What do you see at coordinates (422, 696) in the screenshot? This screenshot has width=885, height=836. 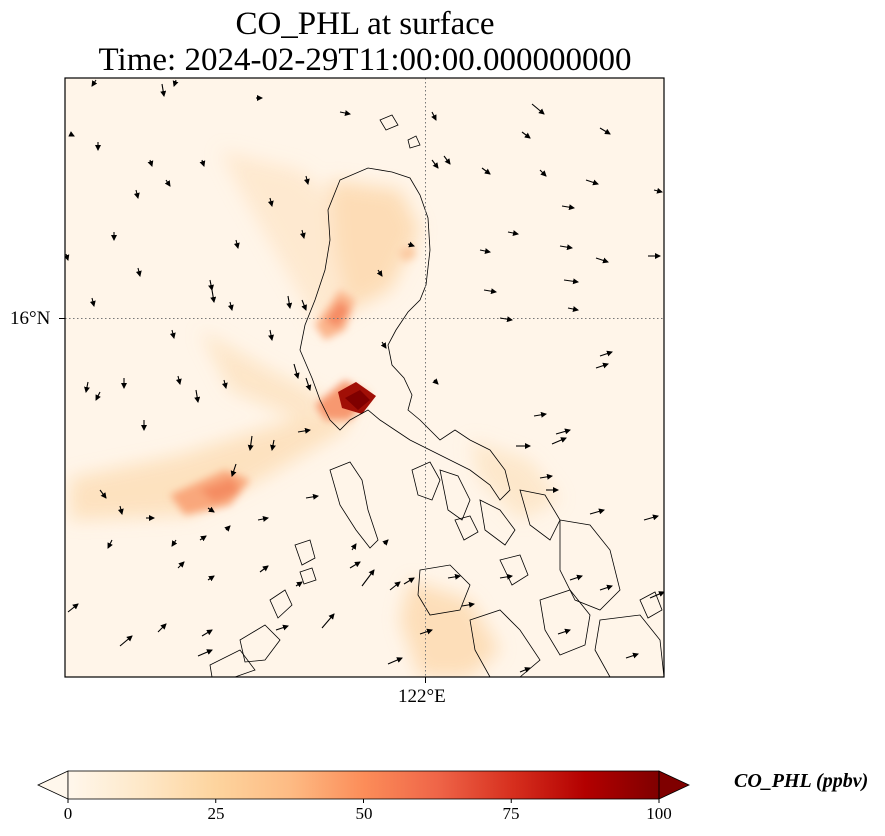 I see `lon-tick-label: 122°E` at bounding box center [422, 696].